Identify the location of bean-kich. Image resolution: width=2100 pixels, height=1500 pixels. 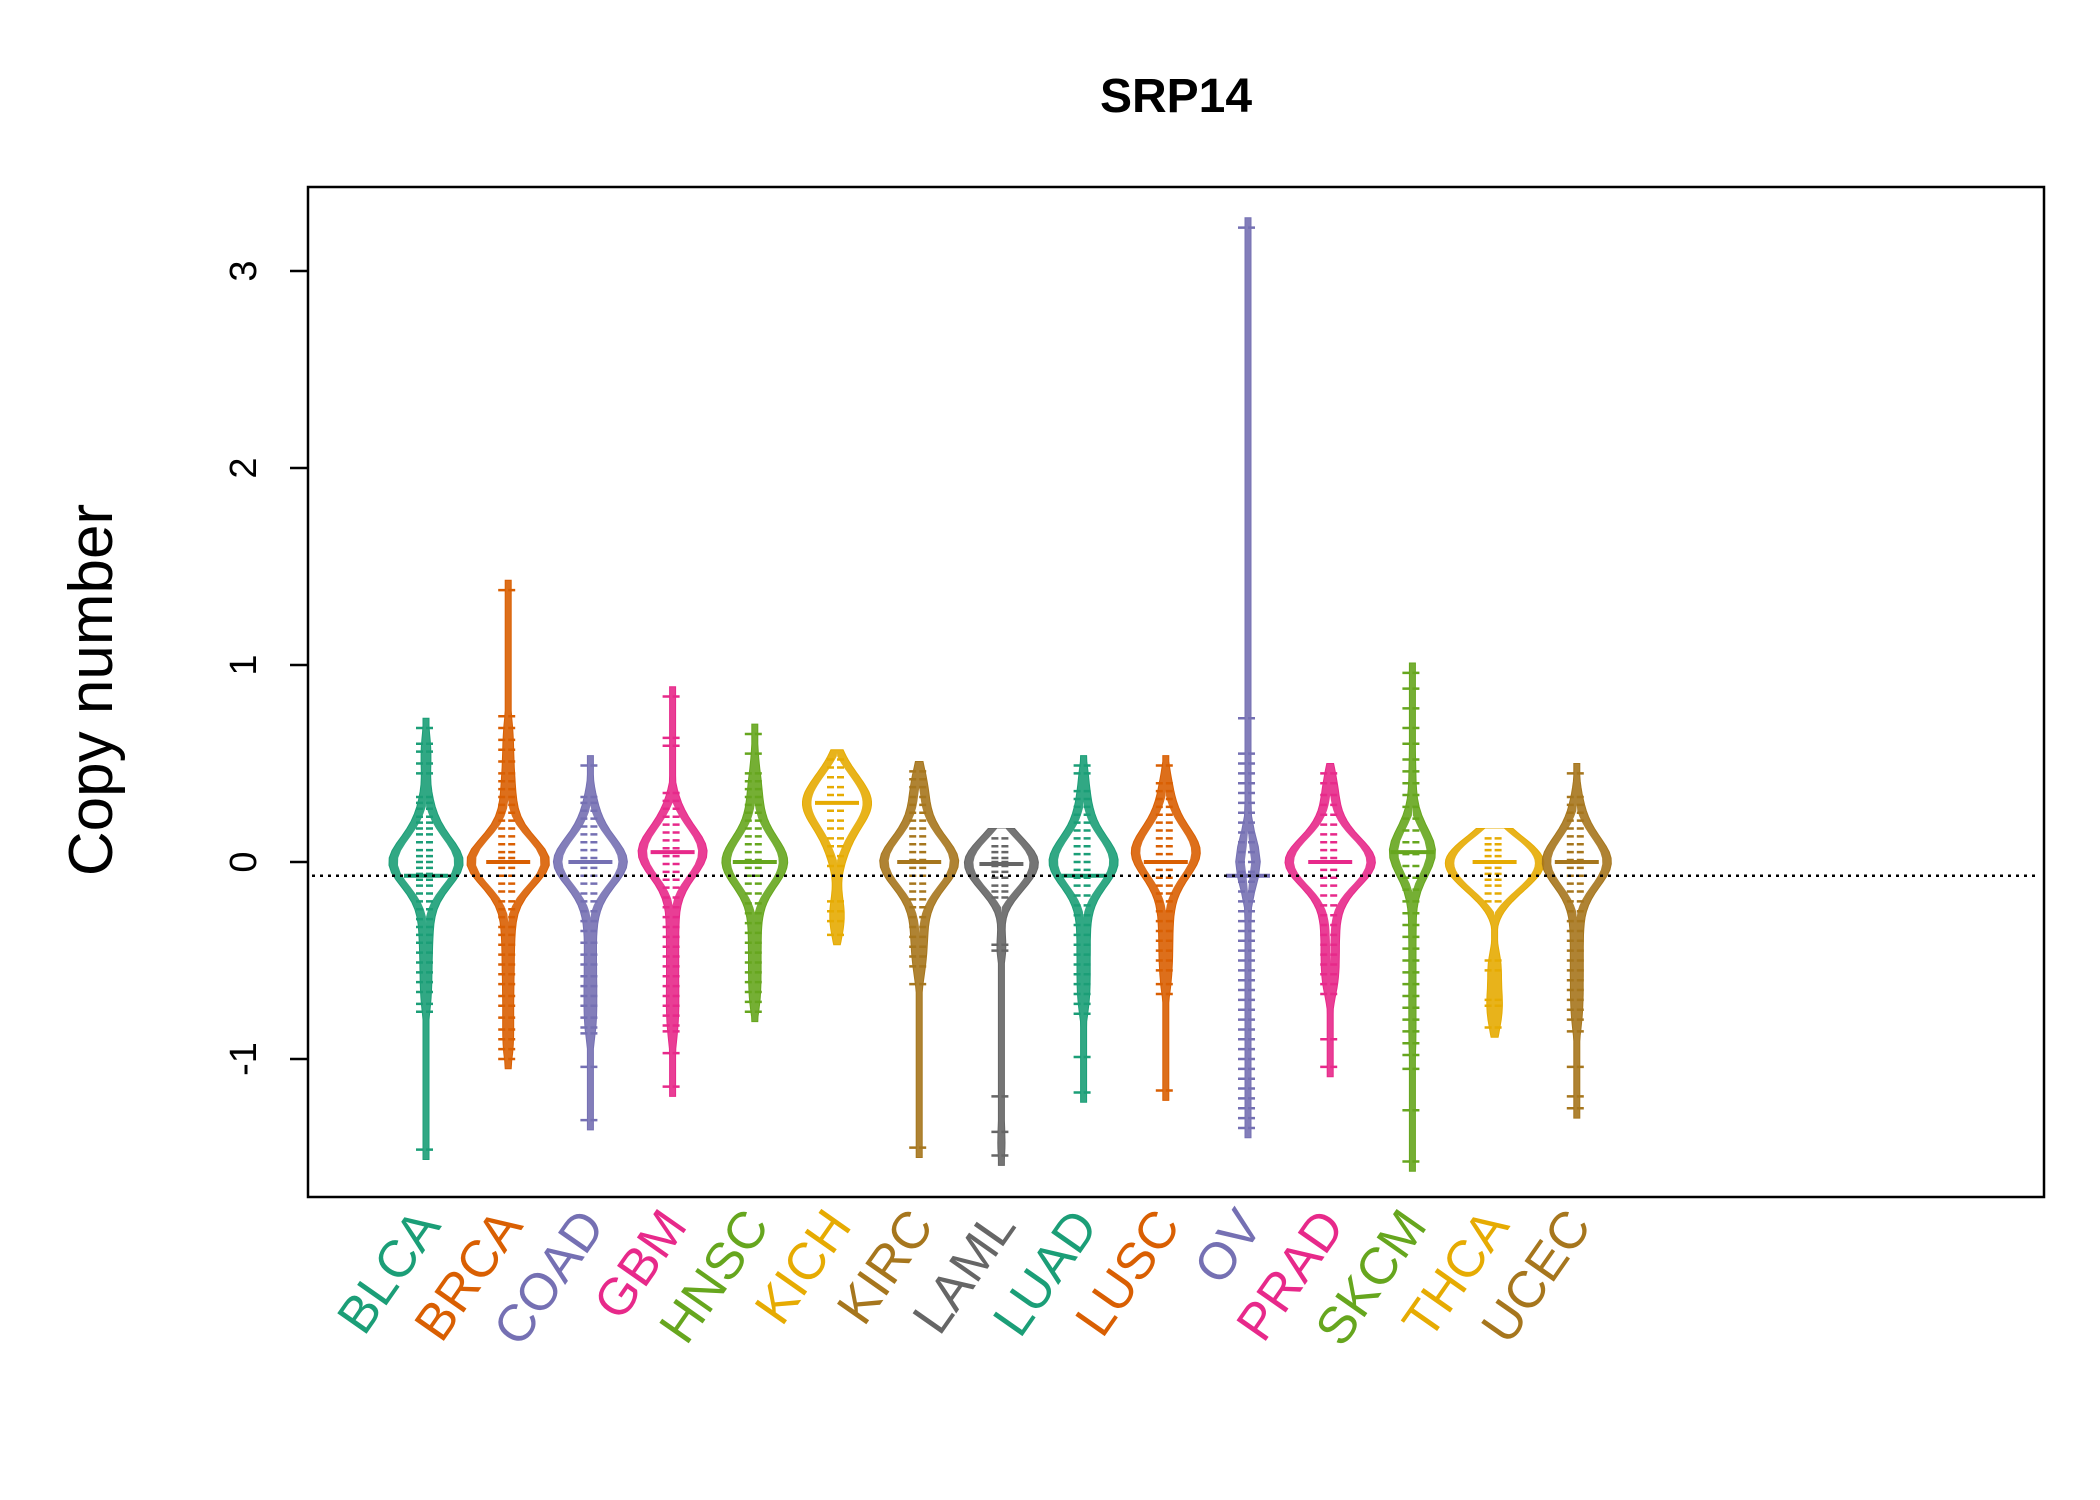
(837, 847).